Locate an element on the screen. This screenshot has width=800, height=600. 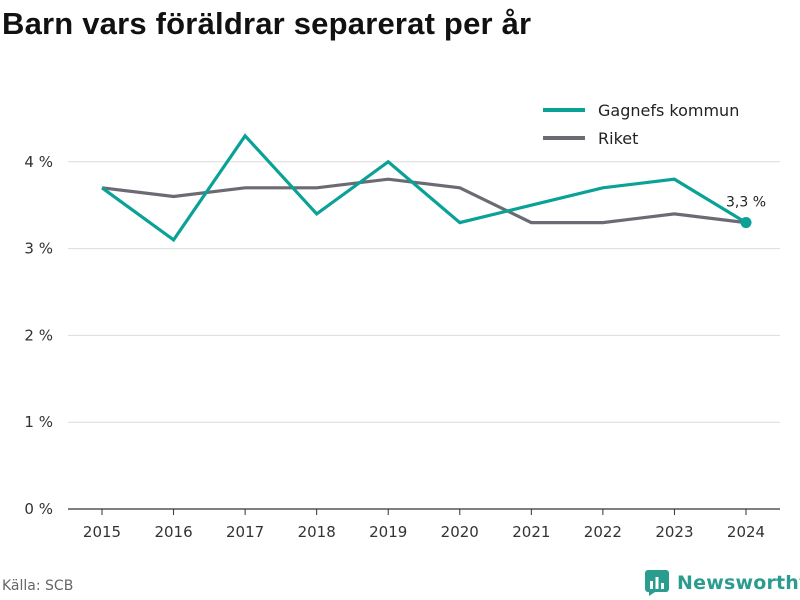
x-tick-label: 2016 is located at coordinates (173, 532).